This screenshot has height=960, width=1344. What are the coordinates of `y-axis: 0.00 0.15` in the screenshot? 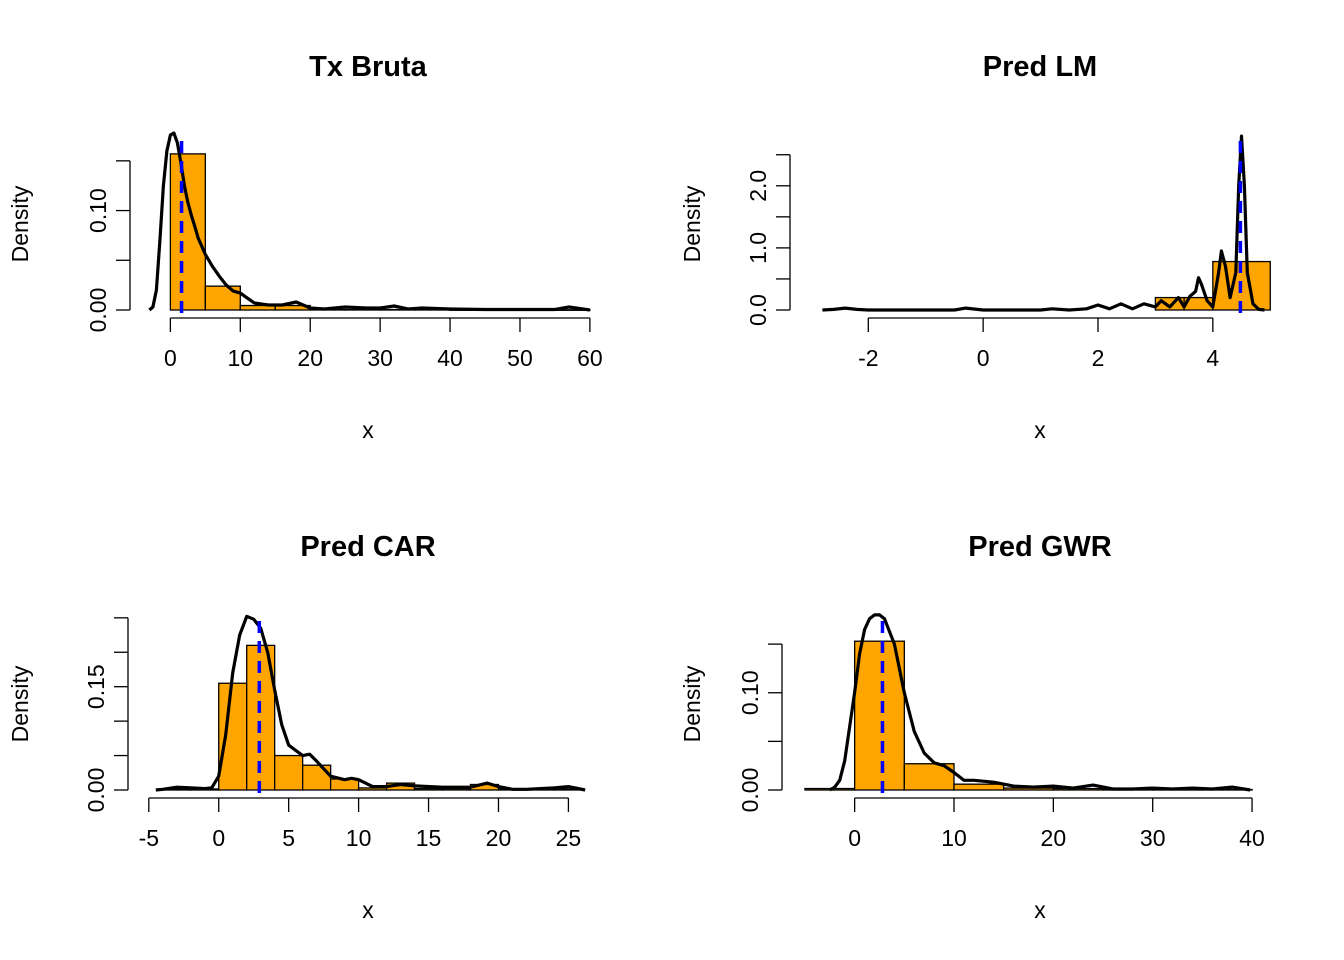 It's located at (106, 715).